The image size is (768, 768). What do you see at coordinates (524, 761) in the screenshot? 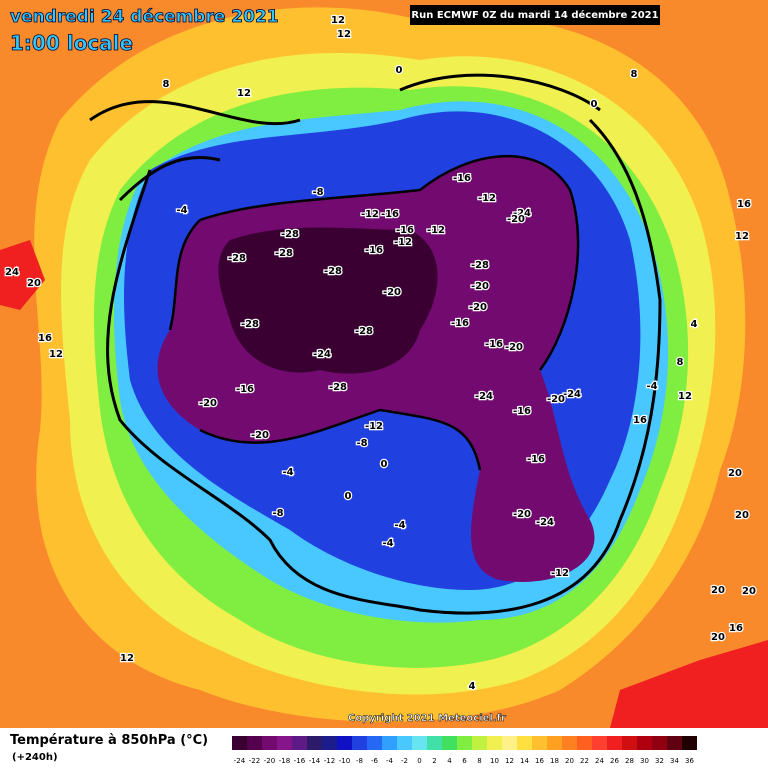
I see `scale-label: 14` at bounding box center [524, 761].